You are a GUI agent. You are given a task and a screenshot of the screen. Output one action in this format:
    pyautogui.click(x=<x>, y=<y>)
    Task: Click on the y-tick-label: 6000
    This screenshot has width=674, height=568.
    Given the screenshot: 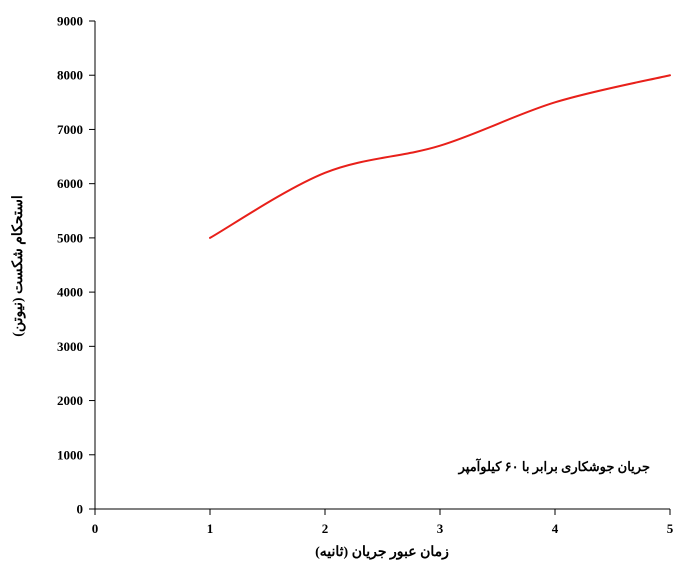 What is the action you would take?
    pyautogui.click(x=70, y=183)
    